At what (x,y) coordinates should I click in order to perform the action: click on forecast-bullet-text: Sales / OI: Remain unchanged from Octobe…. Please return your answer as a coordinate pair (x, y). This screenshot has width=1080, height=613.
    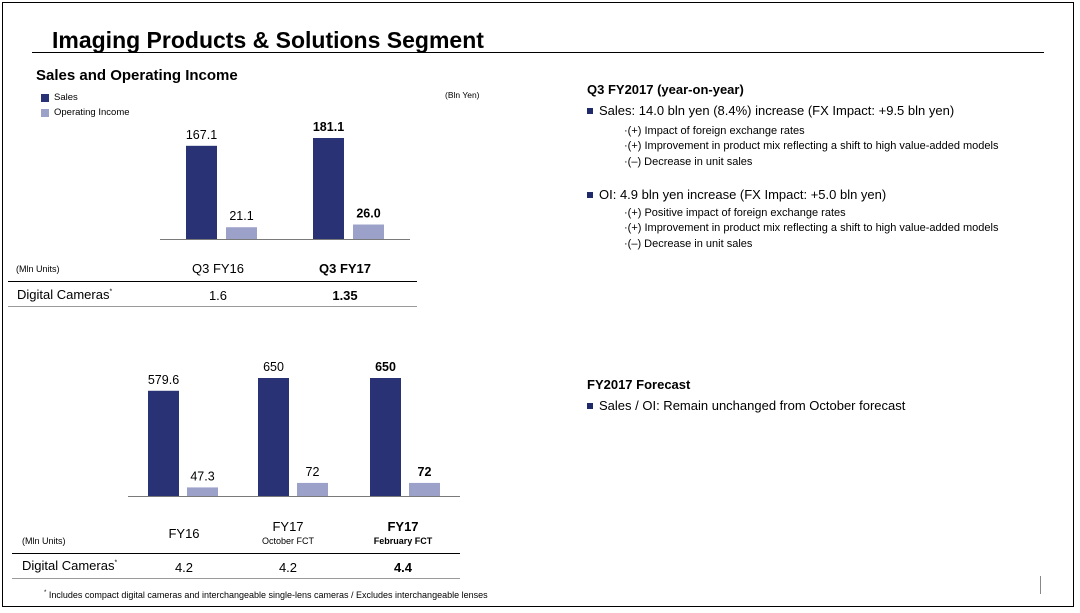
    Looking at the image, I should click on (752, 405).